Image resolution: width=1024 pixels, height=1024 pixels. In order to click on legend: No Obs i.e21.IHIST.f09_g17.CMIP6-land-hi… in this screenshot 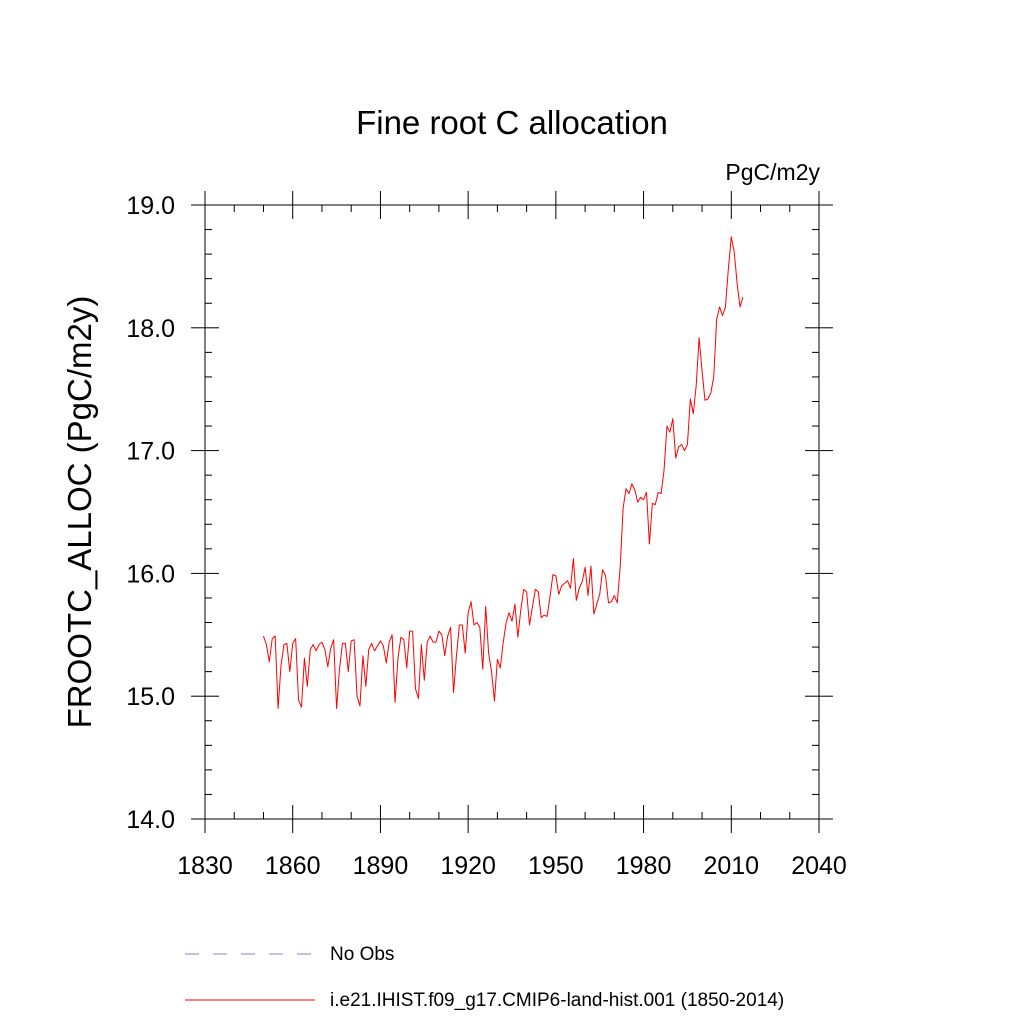, I will do `click(484, 977)`.